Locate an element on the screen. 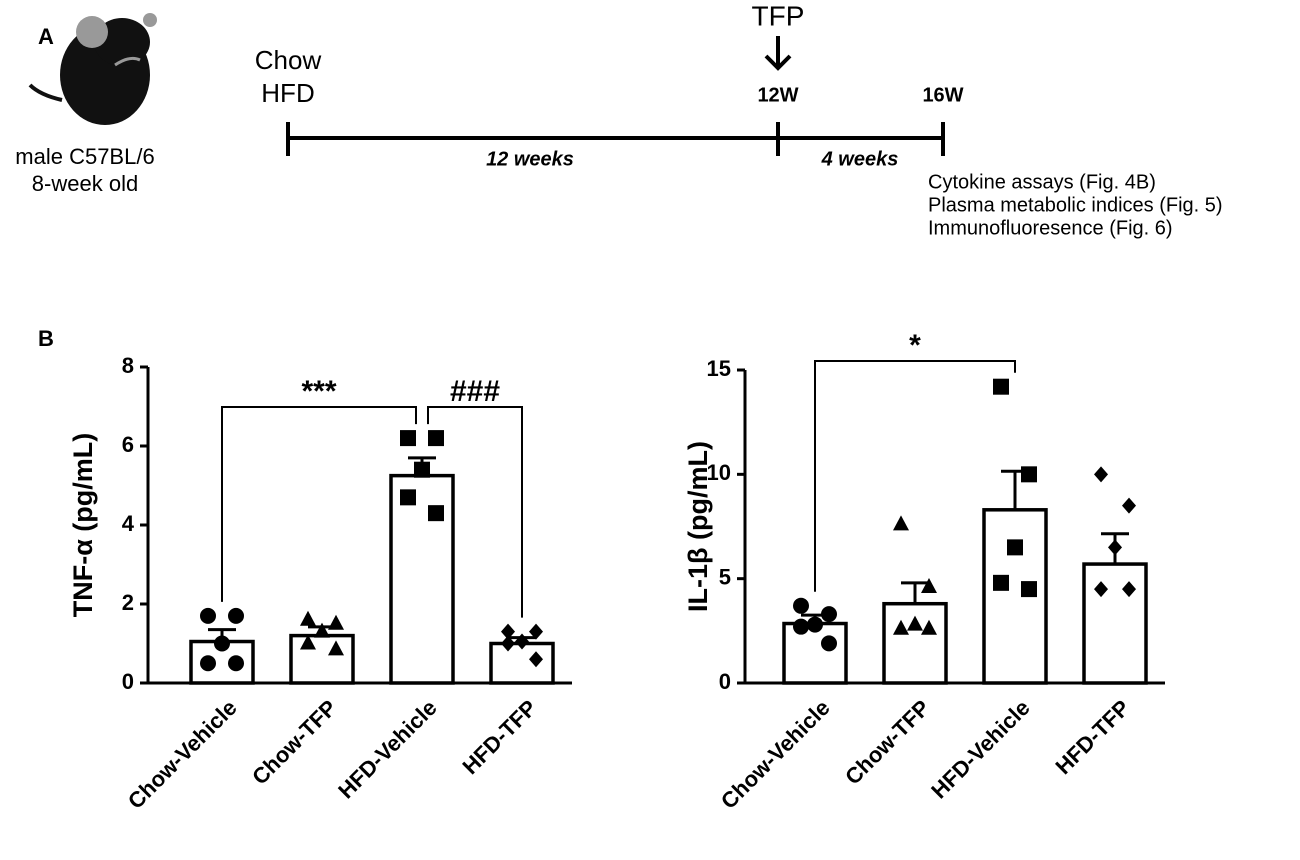  mouse-icon is located at coordinates (92, 69).